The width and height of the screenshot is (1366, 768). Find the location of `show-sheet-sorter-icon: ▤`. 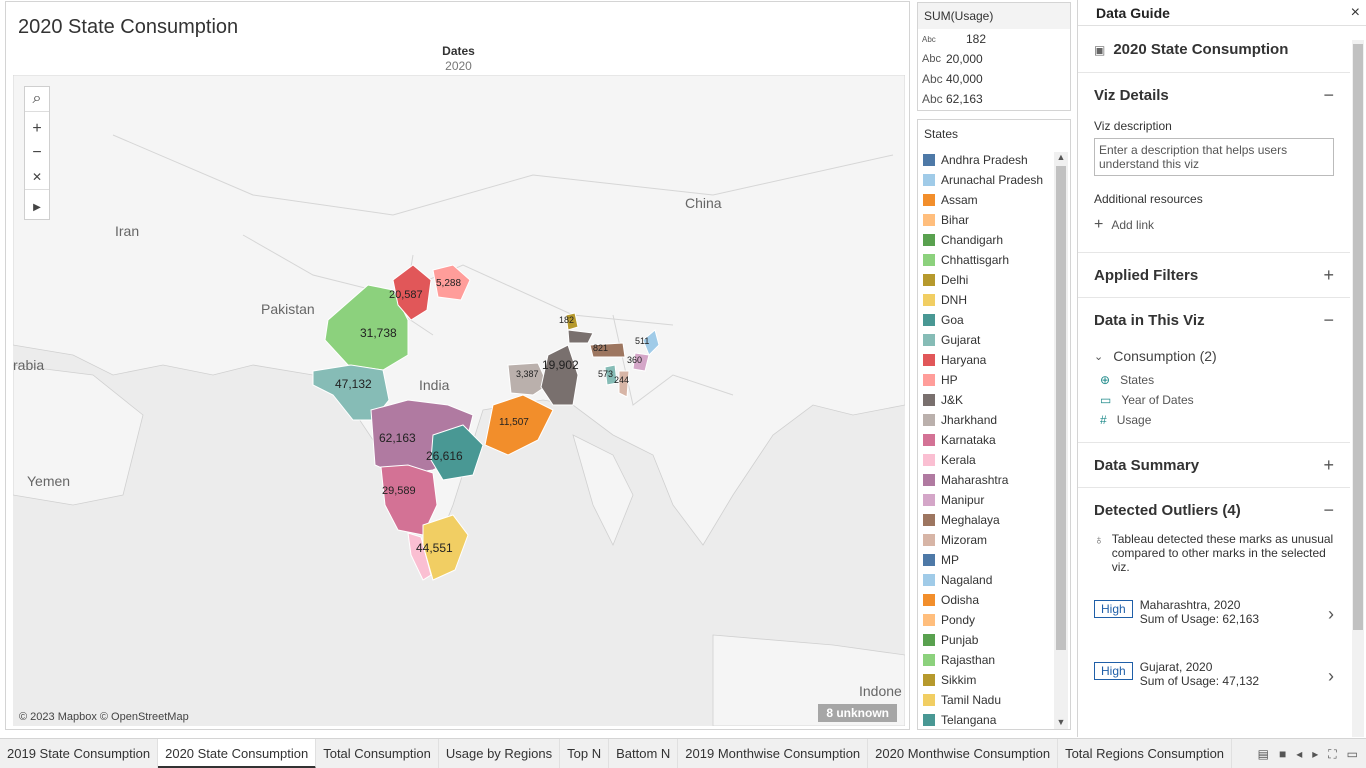

show-sheet-sorter-icon: ▤ is located at coordinates (1263, 754).